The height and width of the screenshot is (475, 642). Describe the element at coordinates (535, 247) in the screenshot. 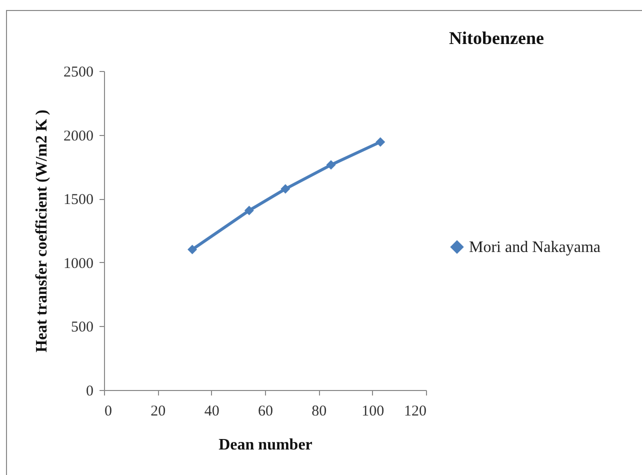

I see `legend-label: Mori and Nakayama` at that location.